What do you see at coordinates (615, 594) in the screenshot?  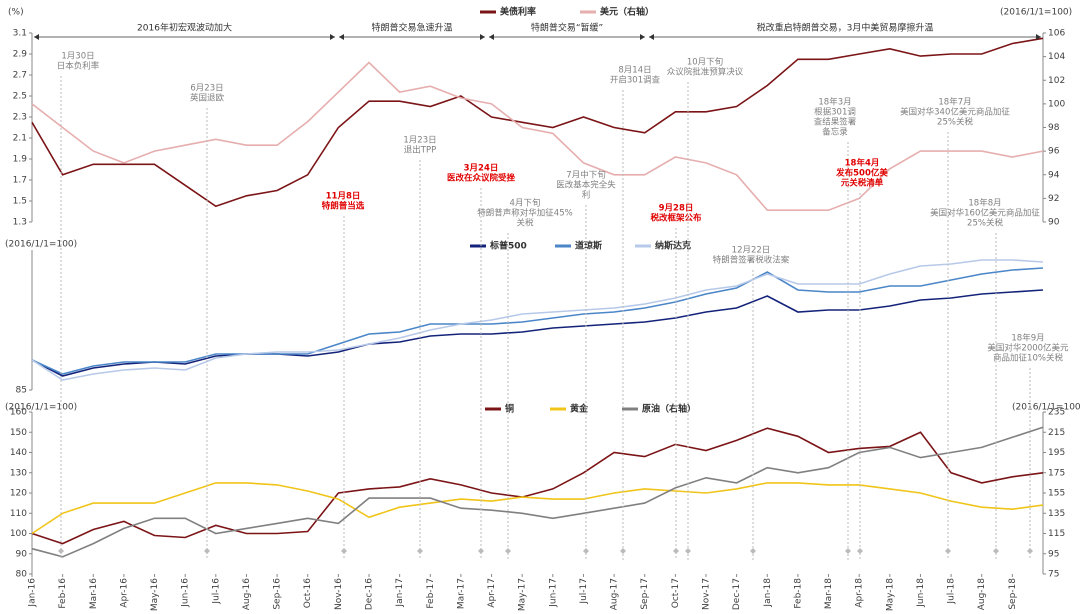 I see `x-tick-label: Aug-17` at bounding box center [615, 594].